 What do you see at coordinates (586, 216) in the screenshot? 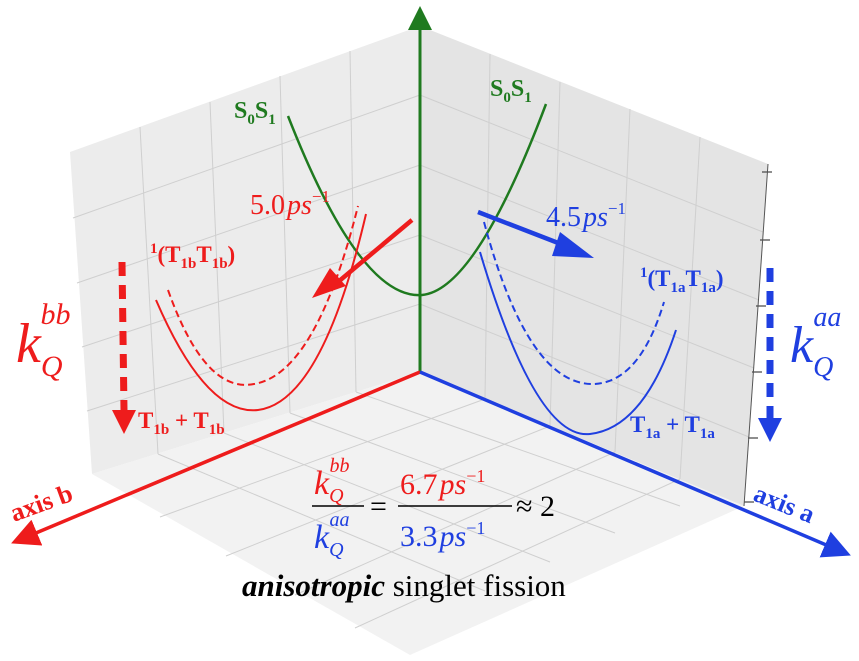
I see `rate-blue-label: 4.5ps−1` at bounding box center [586, 216].